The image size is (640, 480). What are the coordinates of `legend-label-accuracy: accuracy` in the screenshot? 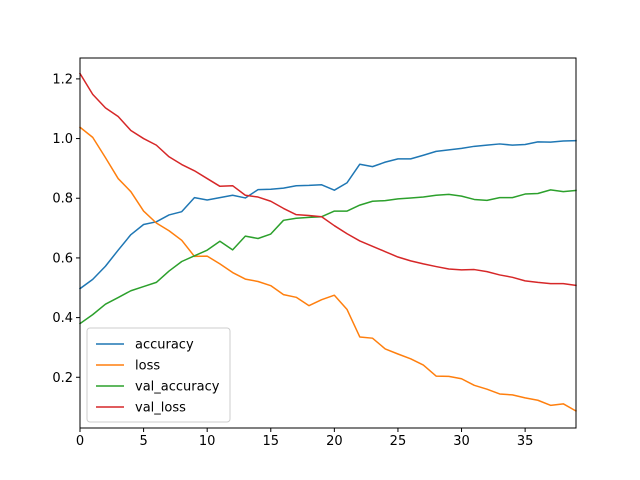 It's located at (164, 345).